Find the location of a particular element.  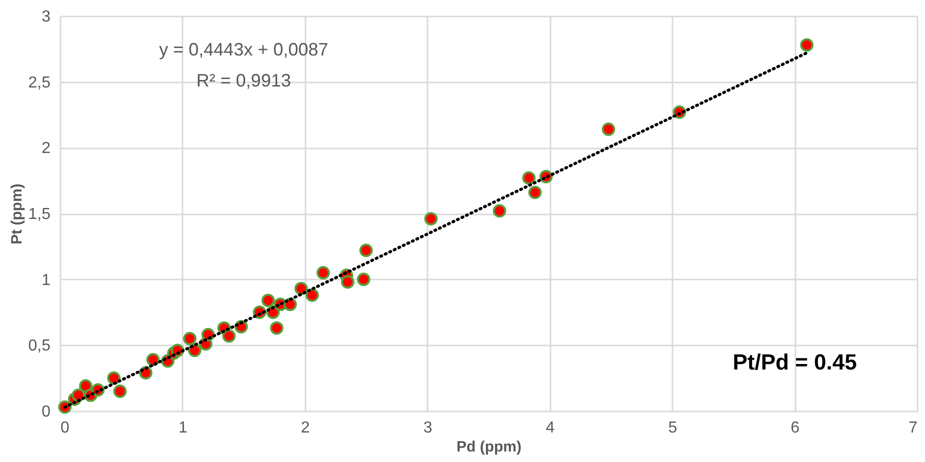

y-tick-label: 1,5 is located at coordinates (39, 214).